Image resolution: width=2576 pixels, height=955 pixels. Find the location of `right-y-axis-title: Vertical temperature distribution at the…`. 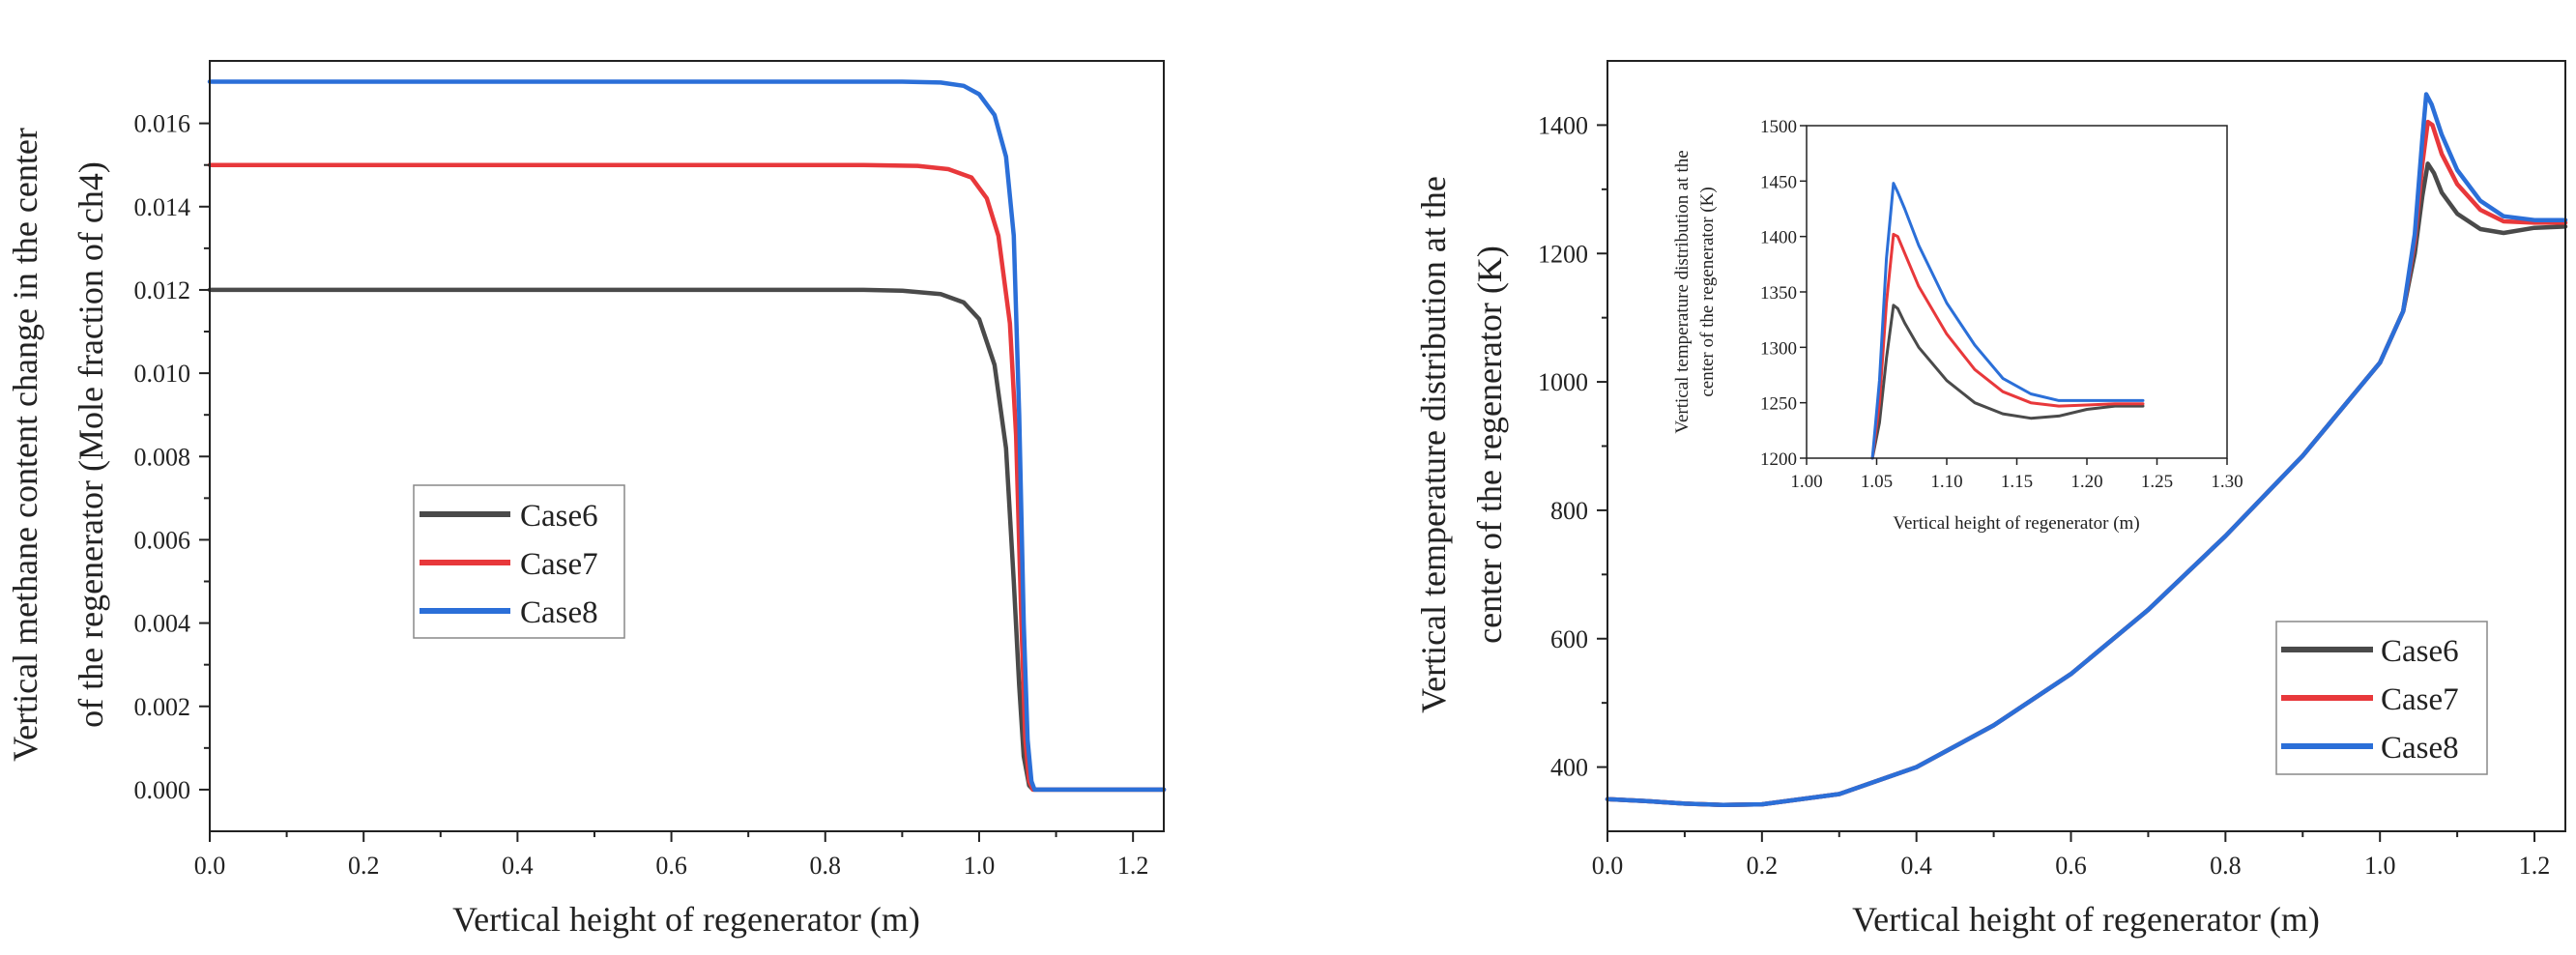

right-y-axis-title: Vertical temperature distribution at the… is located at coordinates (1461, 444).